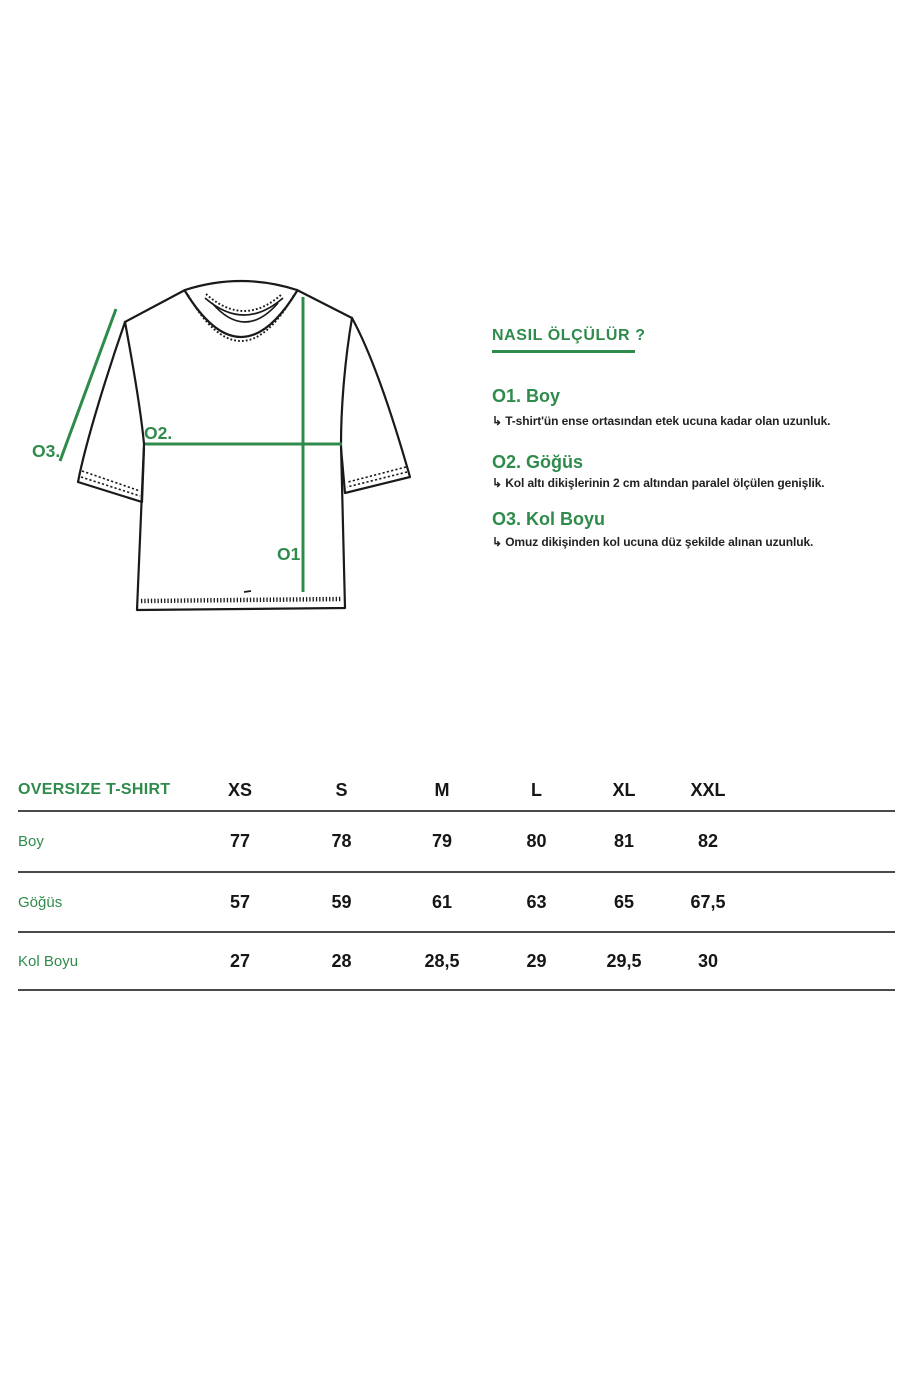 Image resolution: width=920 pixels, height=1380 pixels. I want to click on value-gogus-s: 59, so click(341, 901).